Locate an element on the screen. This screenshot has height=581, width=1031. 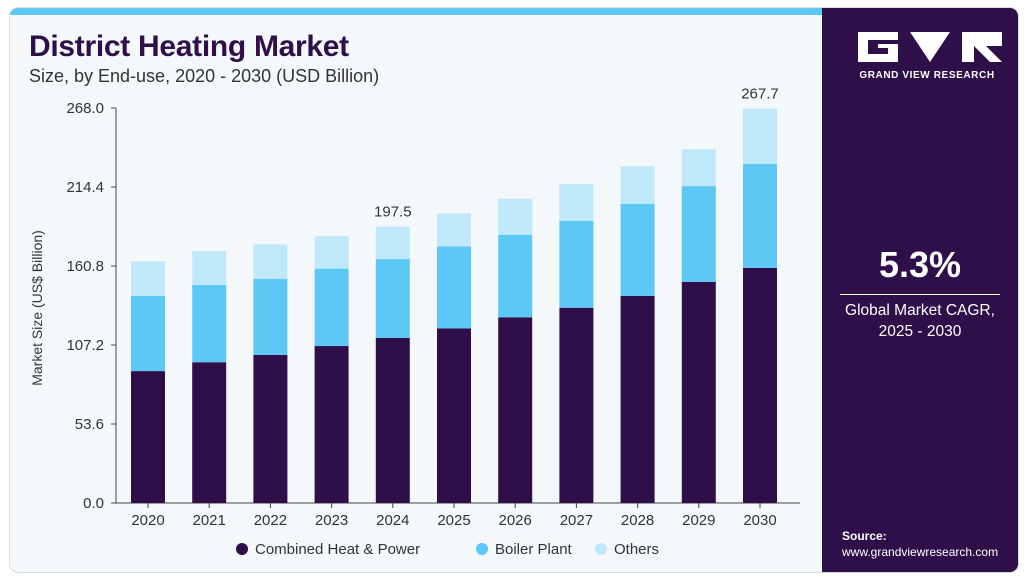
y-tick-label: 160.8 is located at coordinates (85, 266).